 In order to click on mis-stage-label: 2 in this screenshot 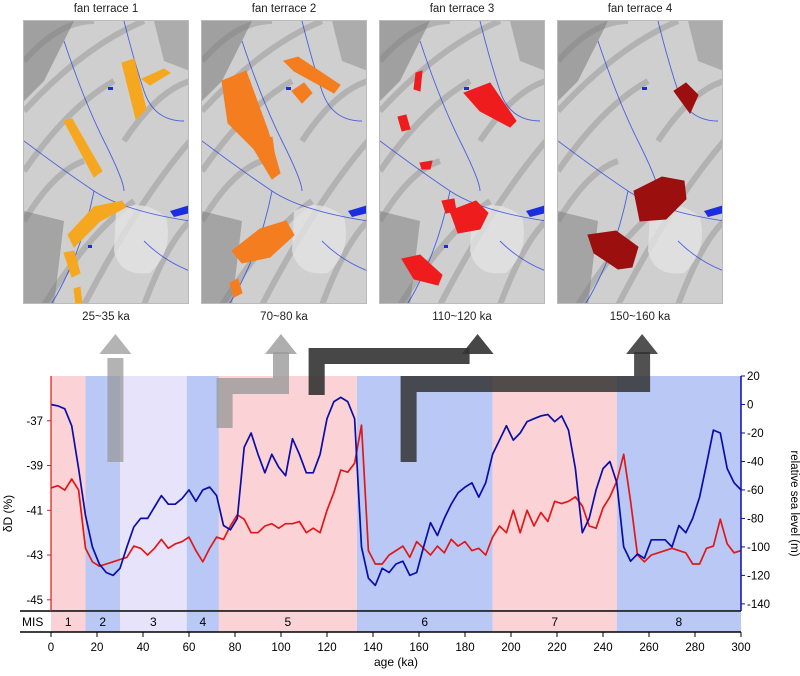, I will do `click(102, 622)`.